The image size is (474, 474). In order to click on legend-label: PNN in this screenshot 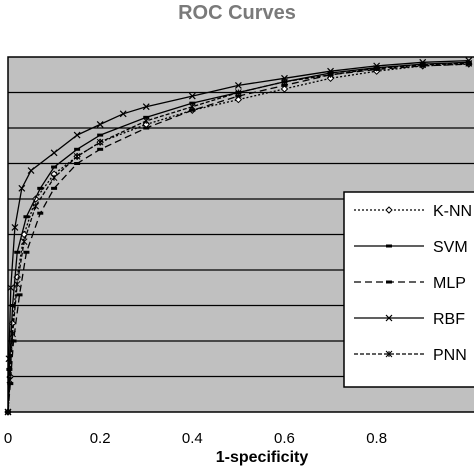, I will do `click(450, 355)`.